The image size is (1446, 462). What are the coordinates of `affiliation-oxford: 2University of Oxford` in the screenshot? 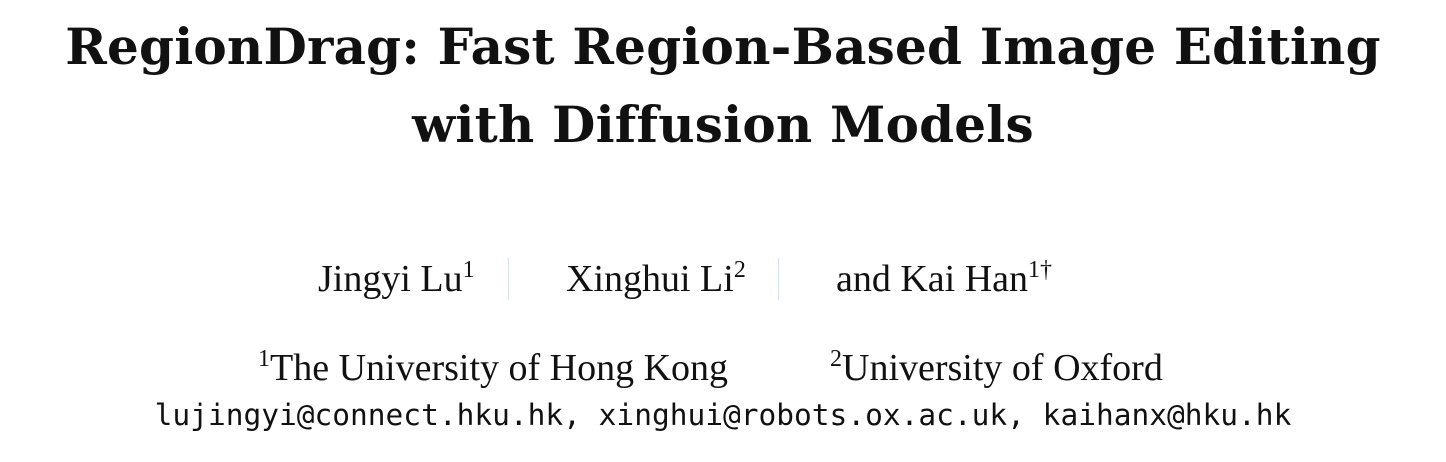 It's located at (996, 368).